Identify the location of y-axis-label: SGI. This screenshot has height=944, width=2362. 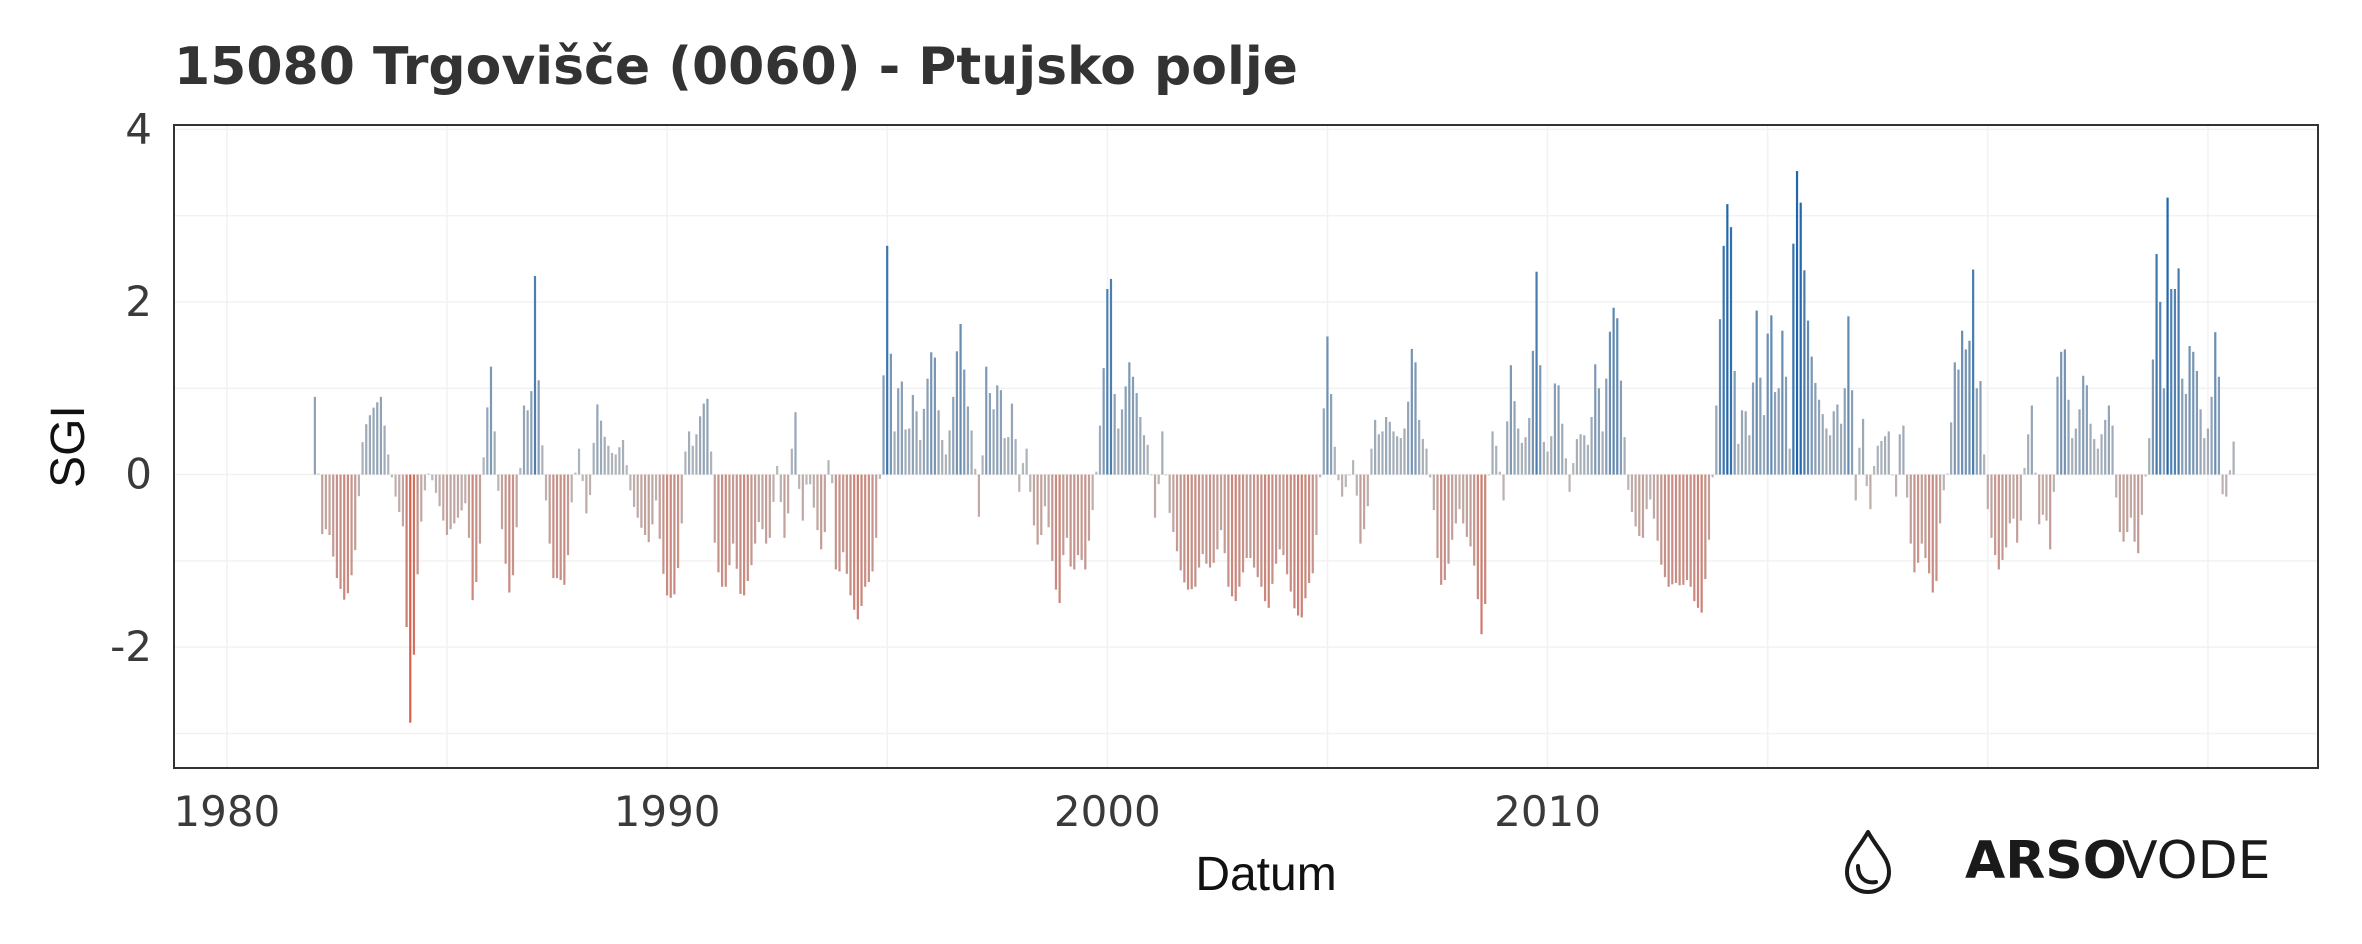
(68, 446).